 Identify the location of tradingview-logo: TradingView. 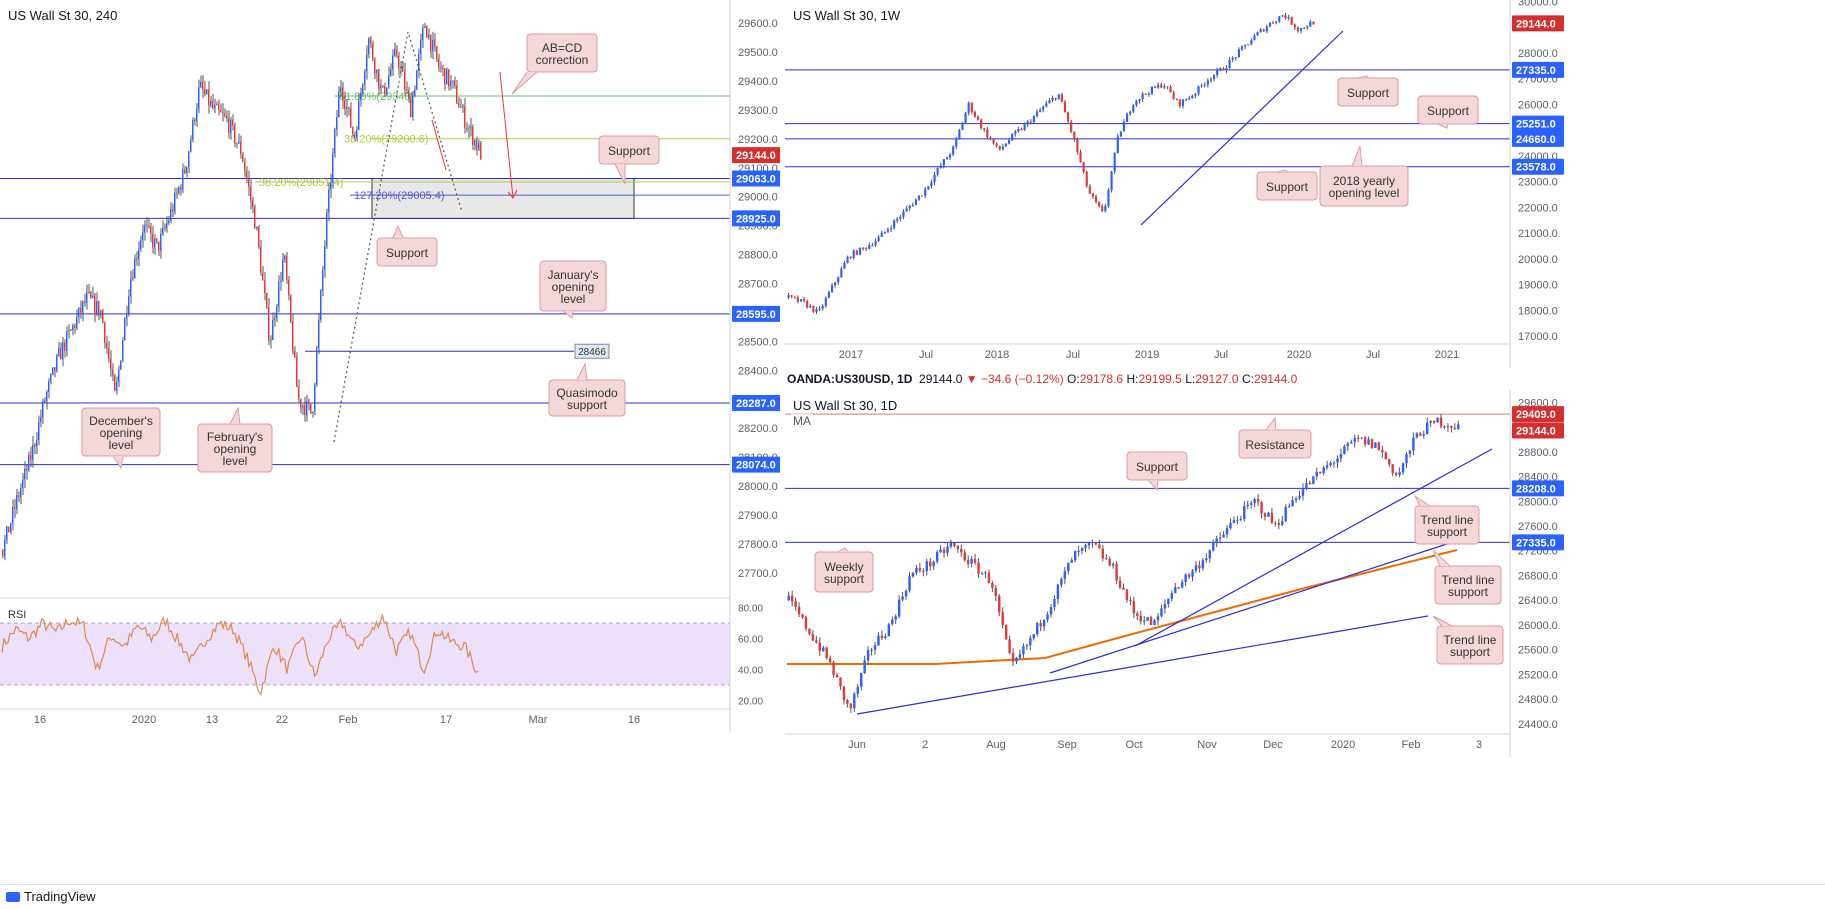
(51, 896).